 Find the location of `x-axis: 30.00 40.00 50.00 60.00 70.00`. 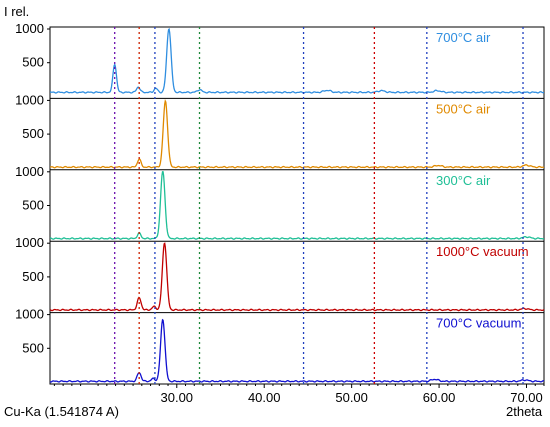

x-axis: 30.00 40.00 50.00 60.00 70.00 is located at coordinates (299, 394).